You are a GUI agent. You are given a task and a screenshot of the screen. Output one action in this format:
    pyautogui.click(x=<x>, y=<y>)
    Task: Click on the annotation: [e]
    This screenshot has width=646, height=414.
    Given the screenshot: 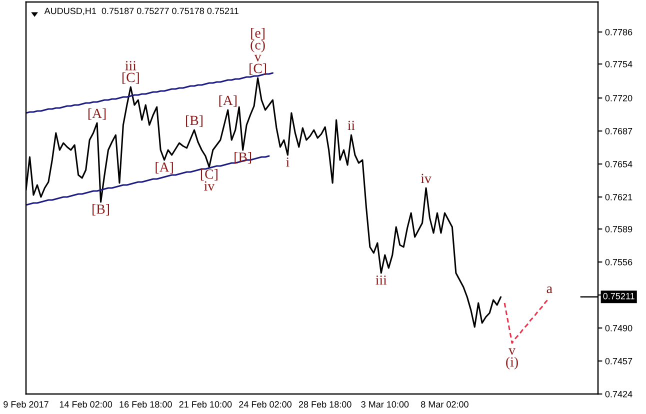 What is the action you would take?
    pyautogui.click(x=257, y=34)
    